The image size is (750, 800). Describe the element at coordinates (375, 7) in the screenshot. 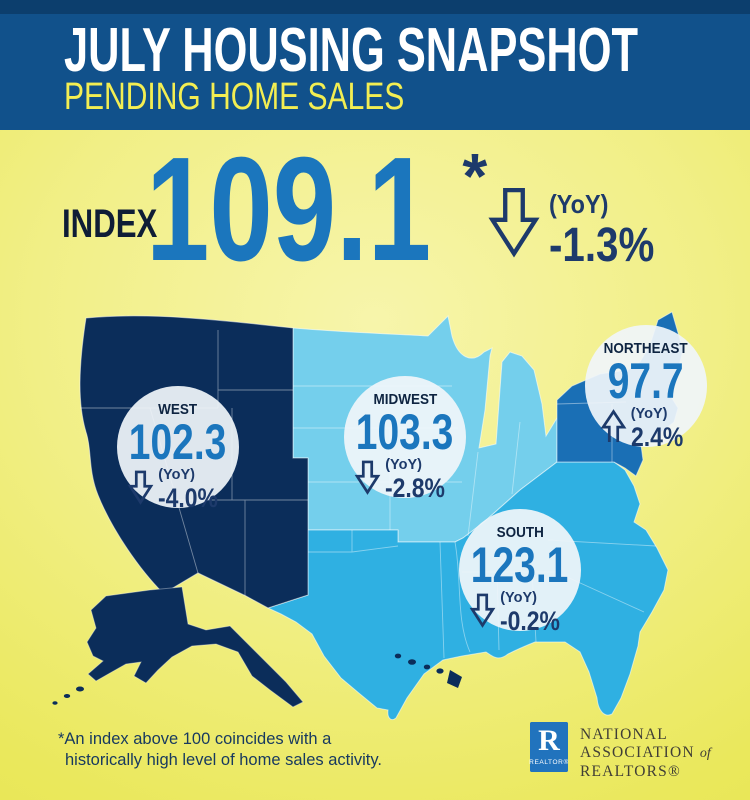

I see `header-top-strip` at that location.